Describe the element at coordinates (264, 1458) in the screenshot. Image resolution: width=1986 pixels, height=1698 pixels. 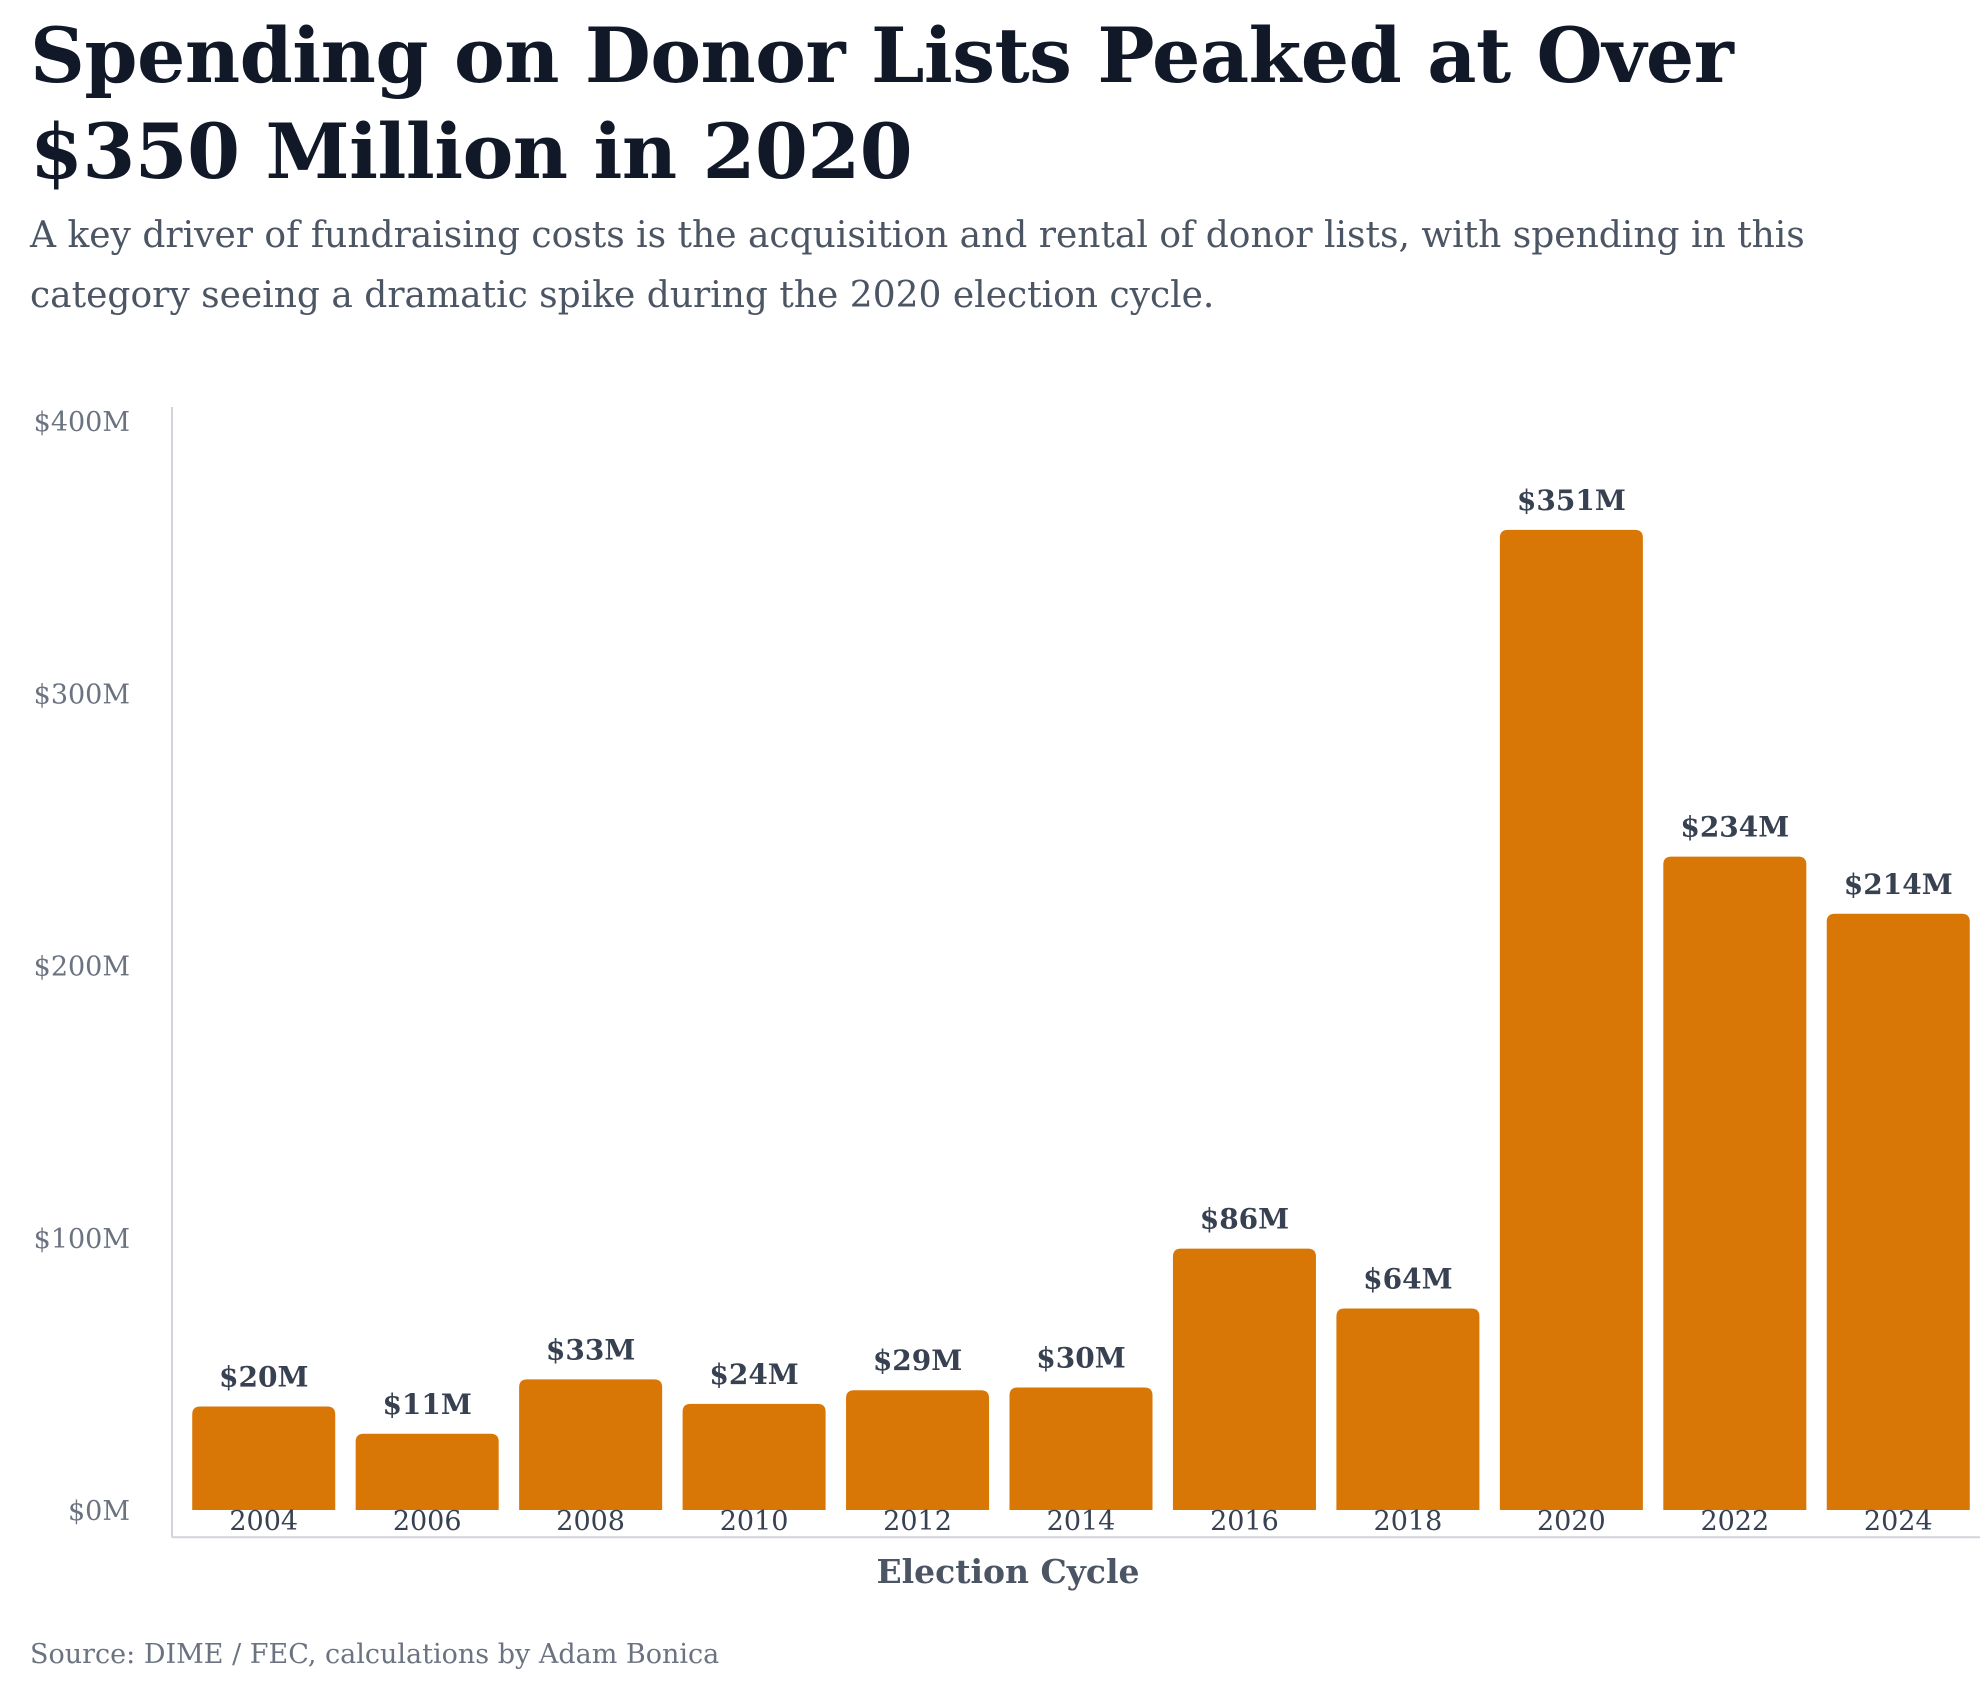
I see `bar-2004` at that location.